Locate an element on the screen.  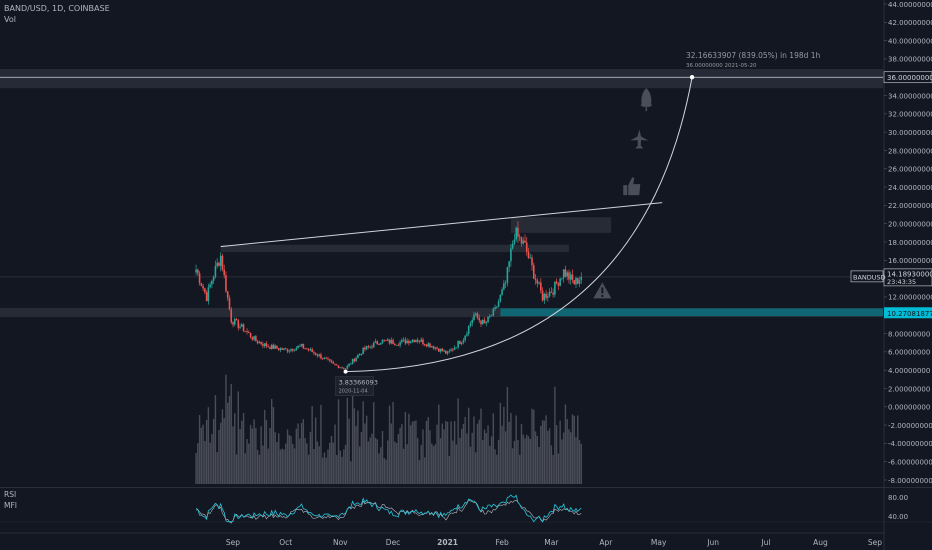
target-price-tag: 36.00000000 is located at coordinates (909, 78).